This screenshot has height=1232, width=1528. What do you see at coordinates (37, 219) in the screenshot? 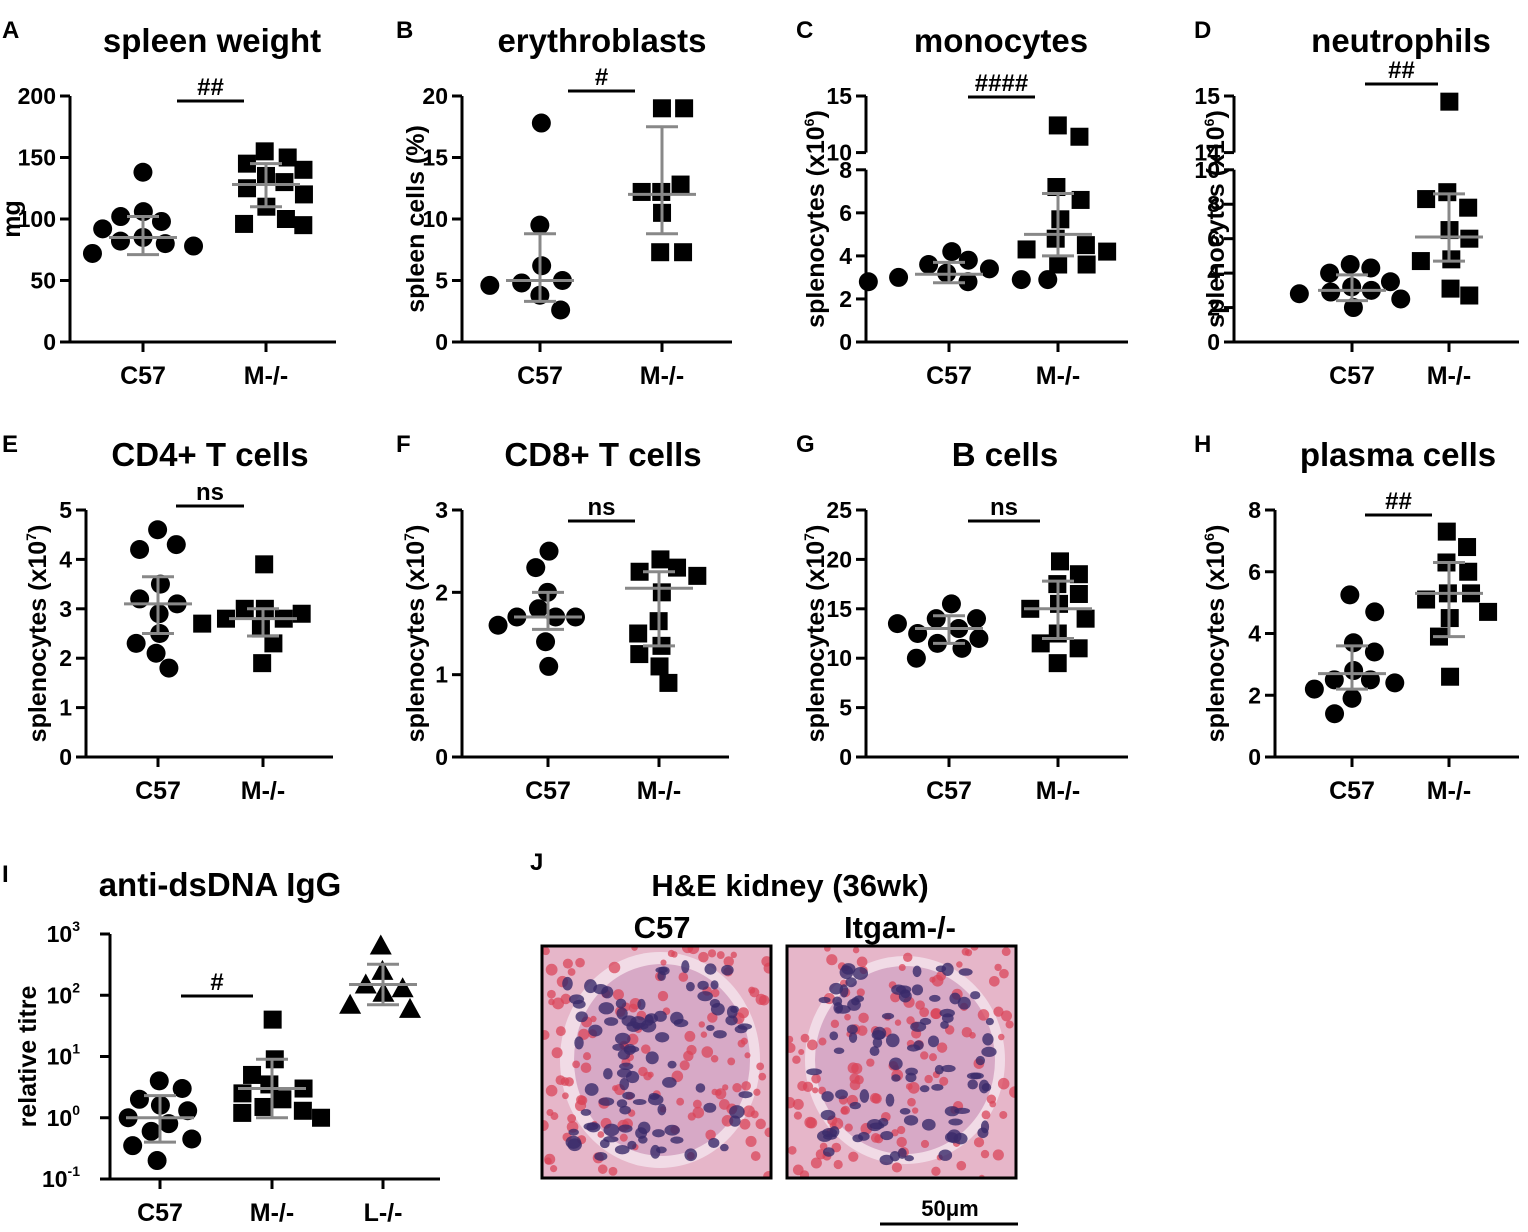
I see `y-tick-label: 100` at bounding box center [37, 219].